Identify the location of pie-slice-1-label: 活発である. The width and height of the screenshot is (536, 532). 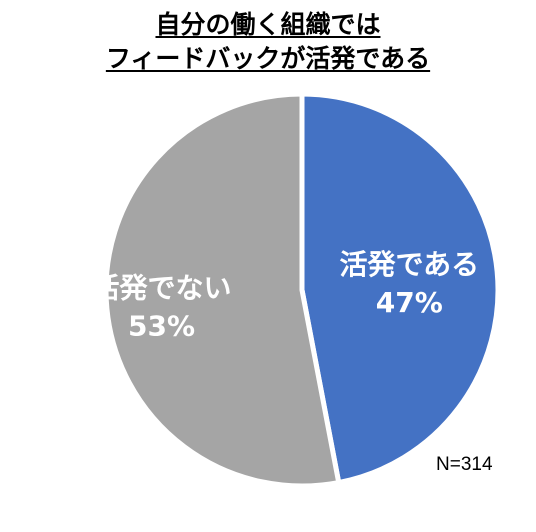
(409, 264).